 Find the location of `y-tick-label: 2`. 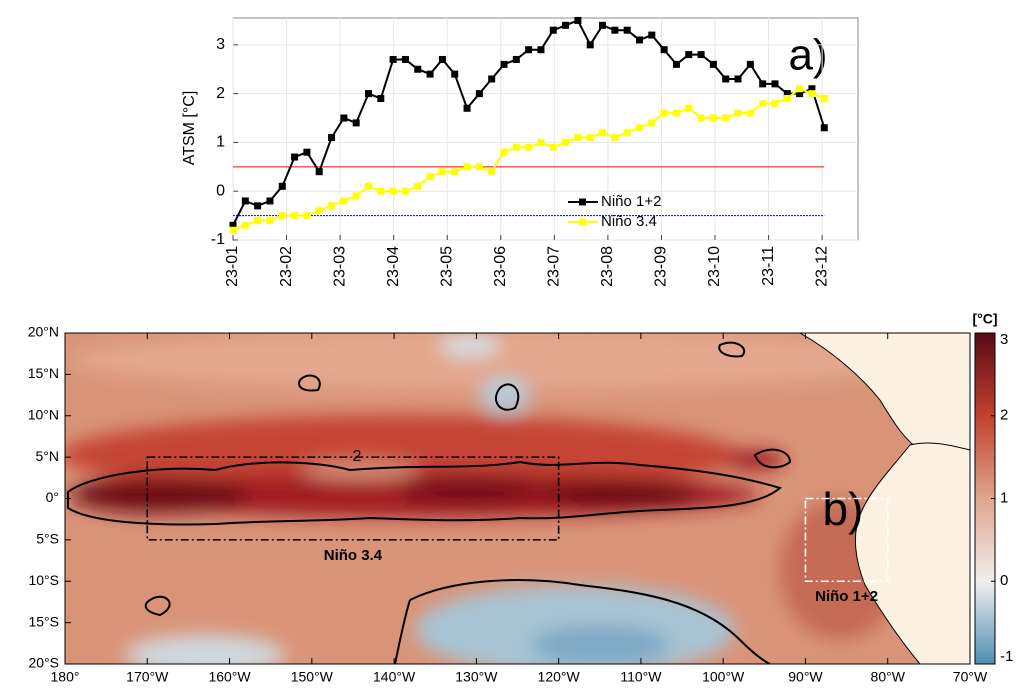

y-tick-label: 2 is located at coordinates (220, 93).